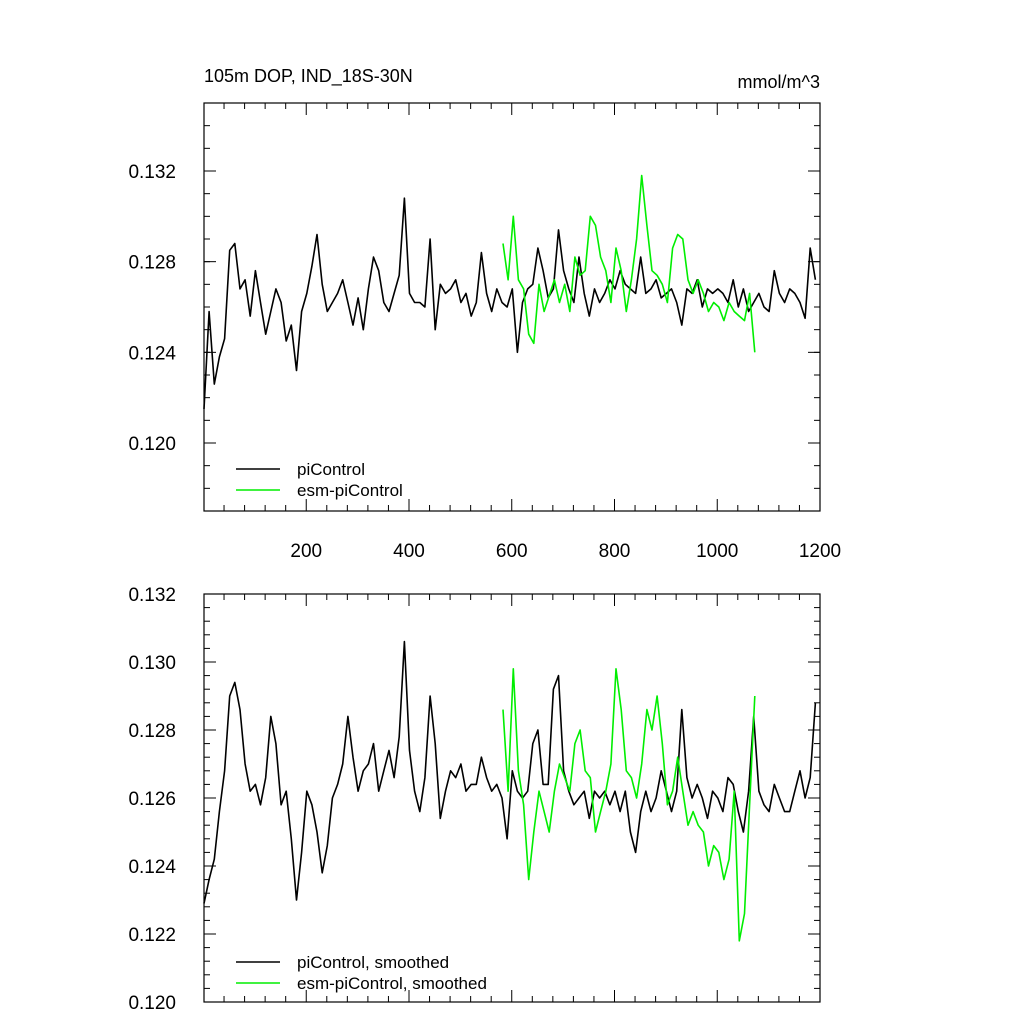 The image size is (1024, 1024). I want to click on bottom-ytick-label-1: 0.122, so click(152, 935).